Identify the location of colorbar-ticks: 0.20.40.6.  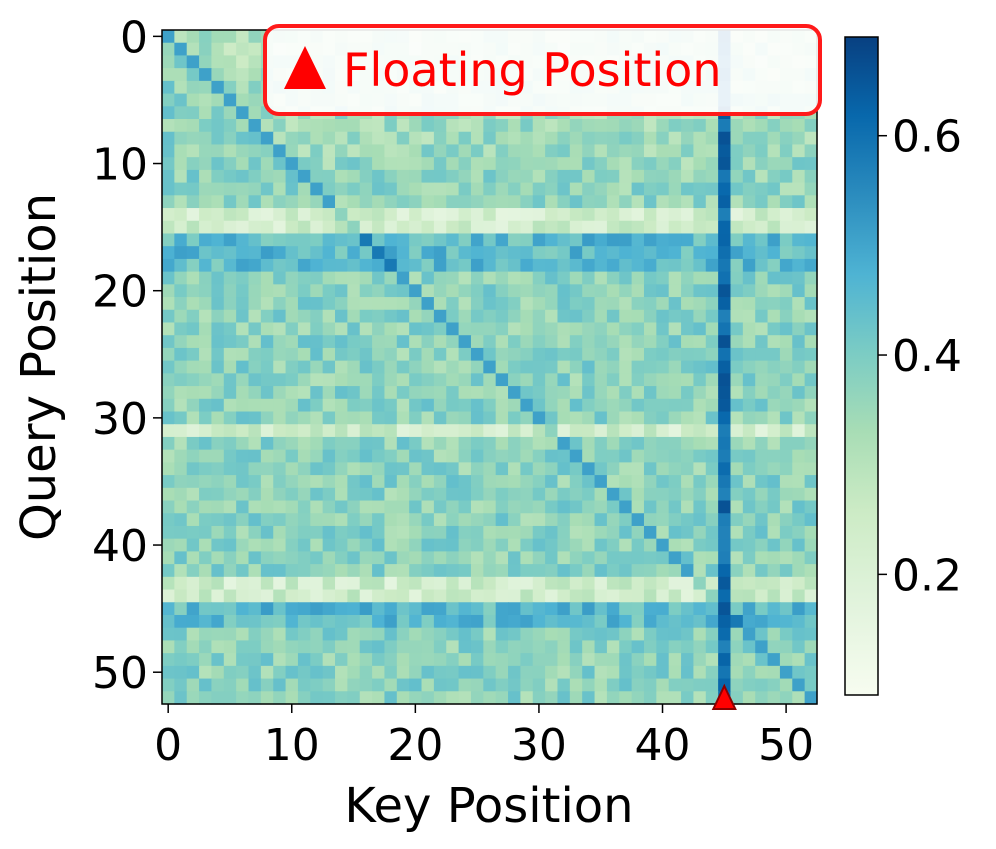
(920, 356).